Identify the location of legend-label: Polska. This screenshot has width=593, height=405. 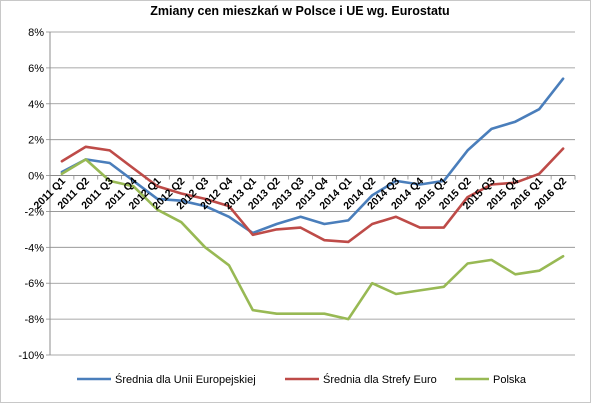
(510, 380).